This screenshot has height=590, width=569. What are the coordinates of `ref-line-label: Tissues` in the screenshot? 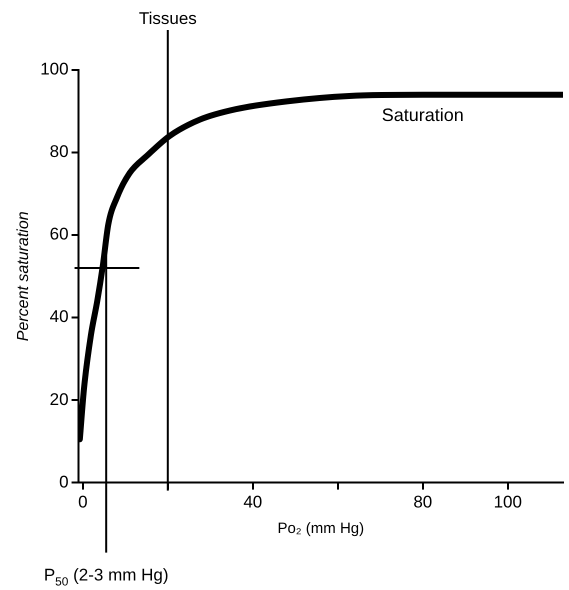 It's located at (167, 18).